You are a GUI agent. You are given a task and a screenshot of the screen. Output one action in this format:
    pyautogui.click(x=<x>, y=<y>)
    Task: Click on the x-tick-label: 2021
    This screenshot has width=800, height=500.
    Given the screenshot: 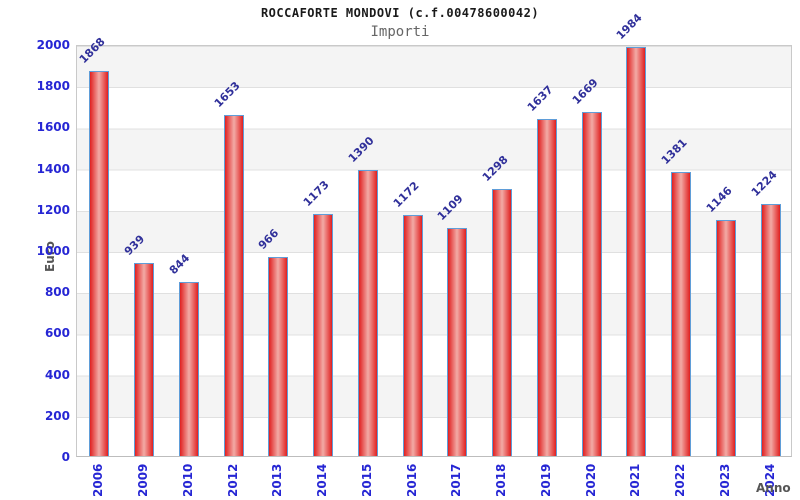 What is the action you would take?
    pyautogui.click(x=635, y=480)
    